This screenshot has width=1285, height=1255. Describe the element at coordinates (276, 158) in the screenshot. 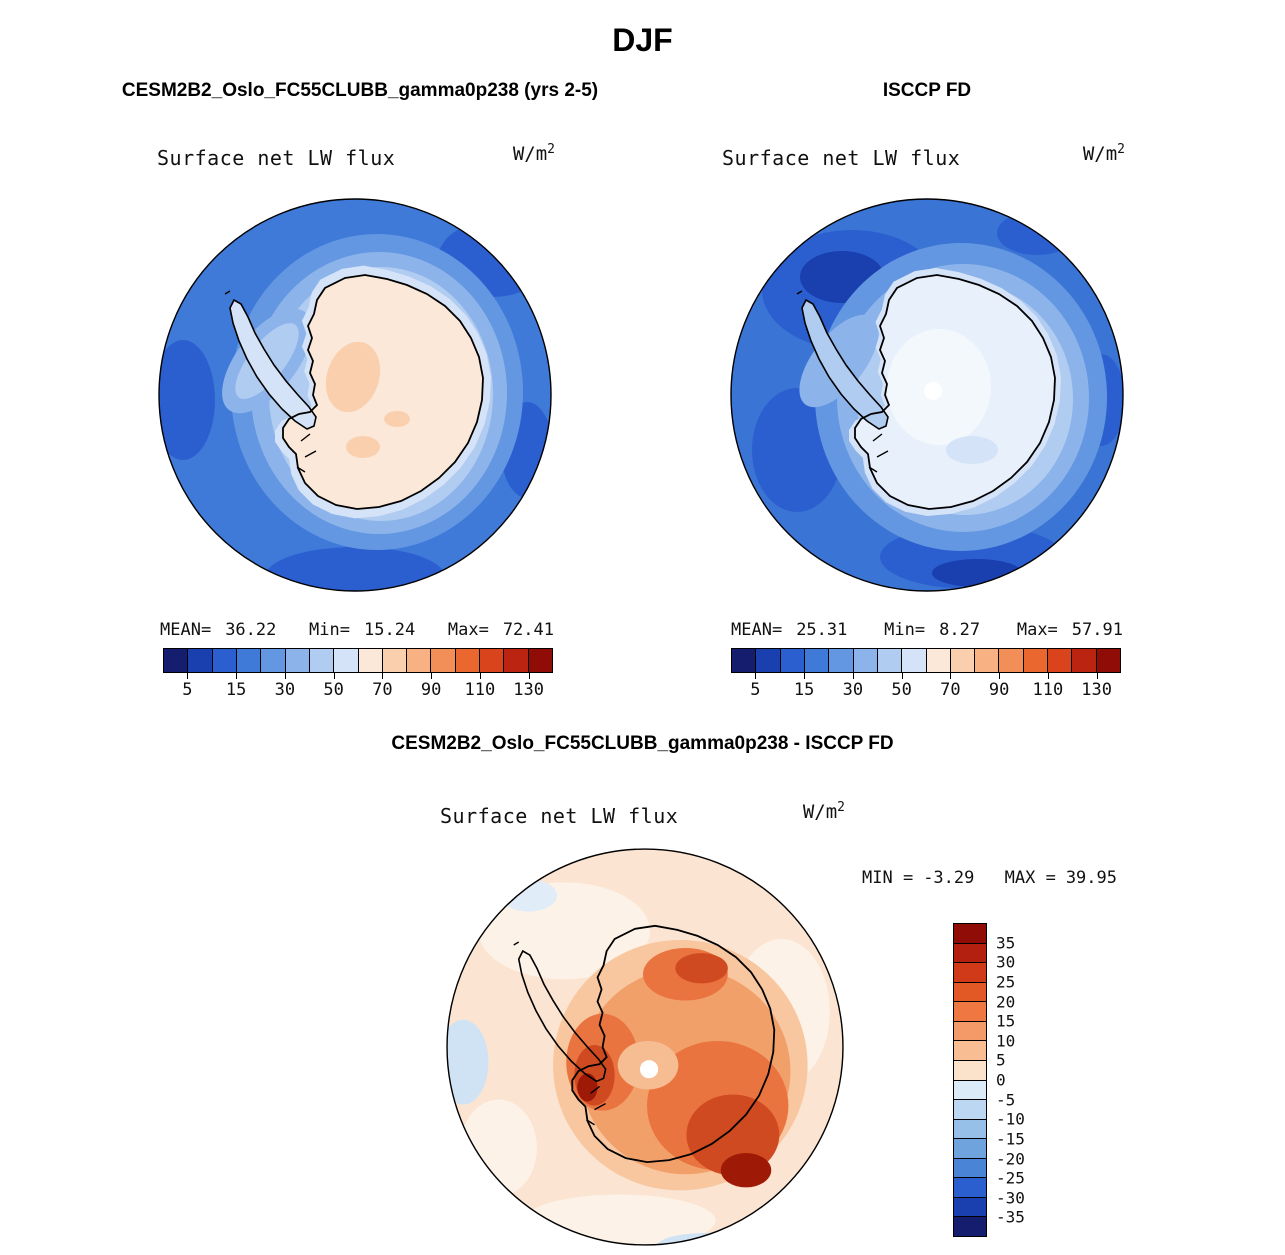

I see `model-field-label: Surface net LW flux` at that location.